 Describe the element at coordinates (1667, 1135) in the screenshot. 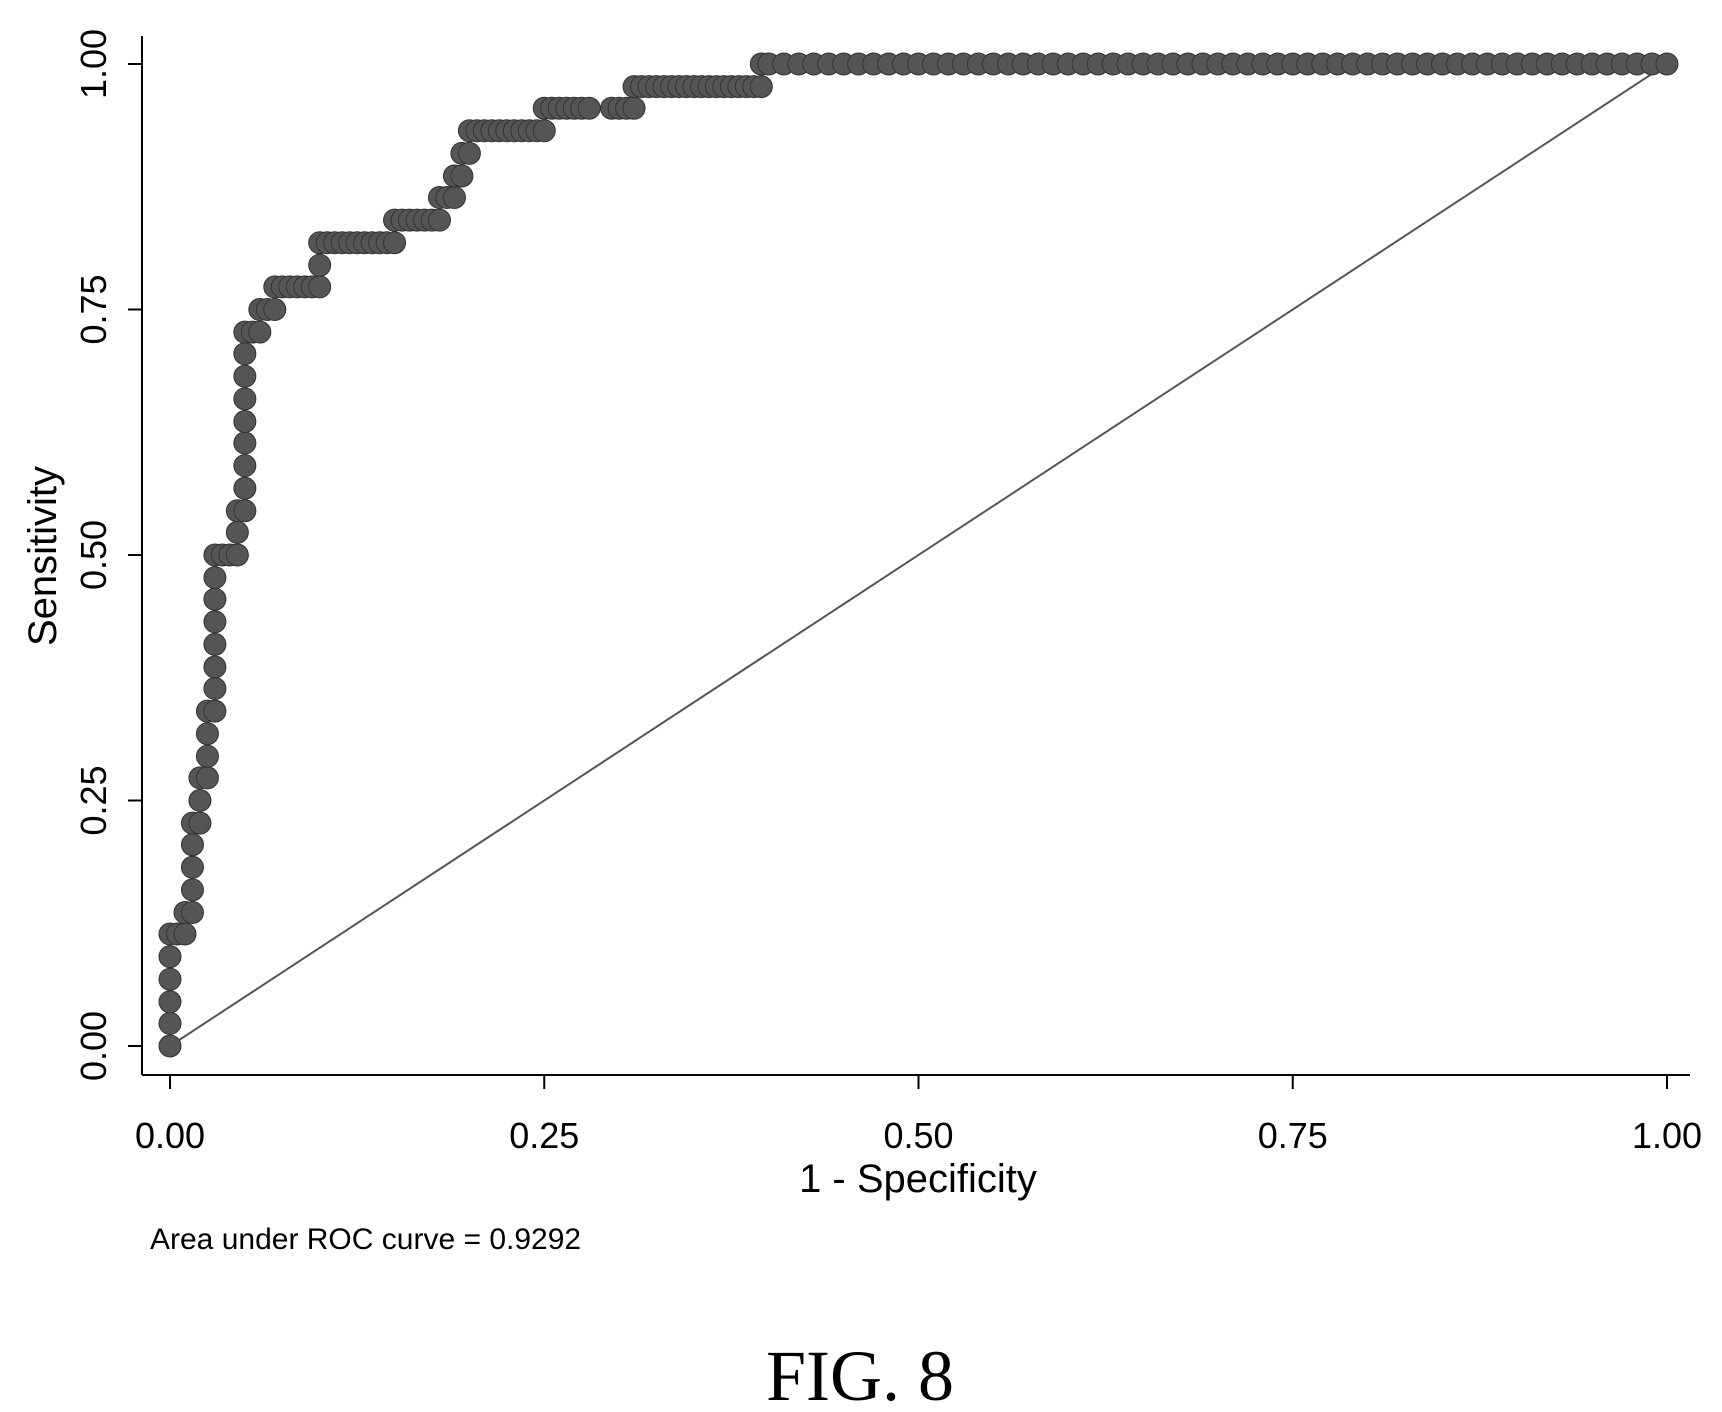

I see `x-tick-label: 1.00` at that location.